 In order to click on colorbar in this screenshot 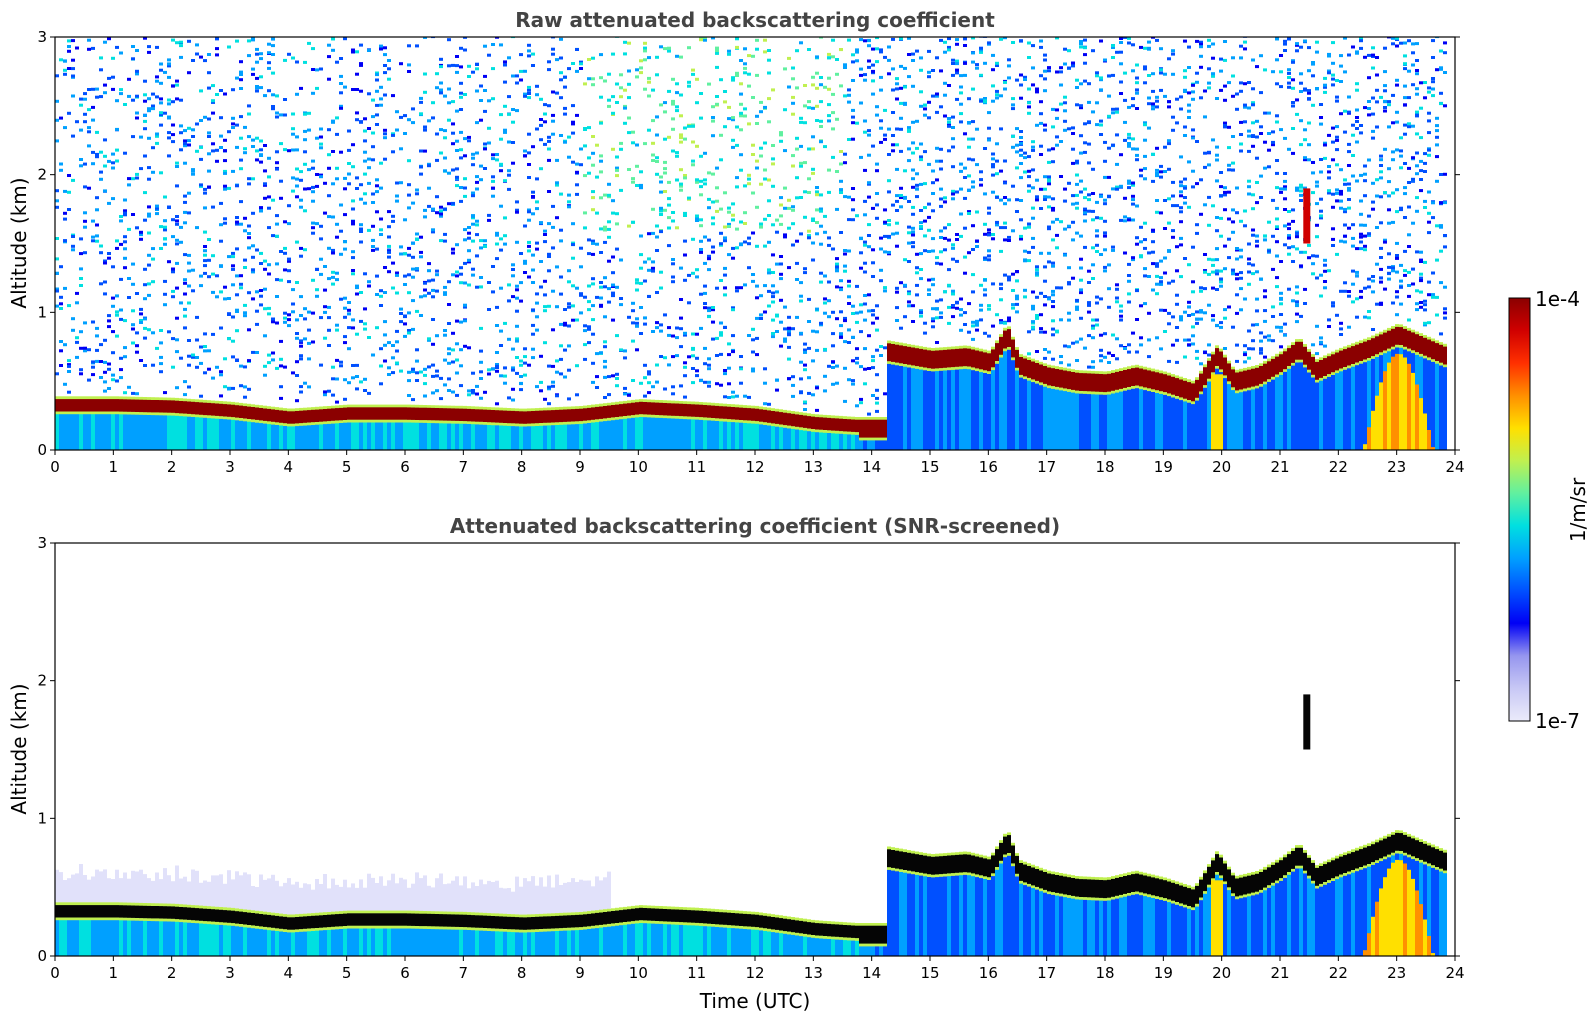, I will do `click(1519, 509)`.